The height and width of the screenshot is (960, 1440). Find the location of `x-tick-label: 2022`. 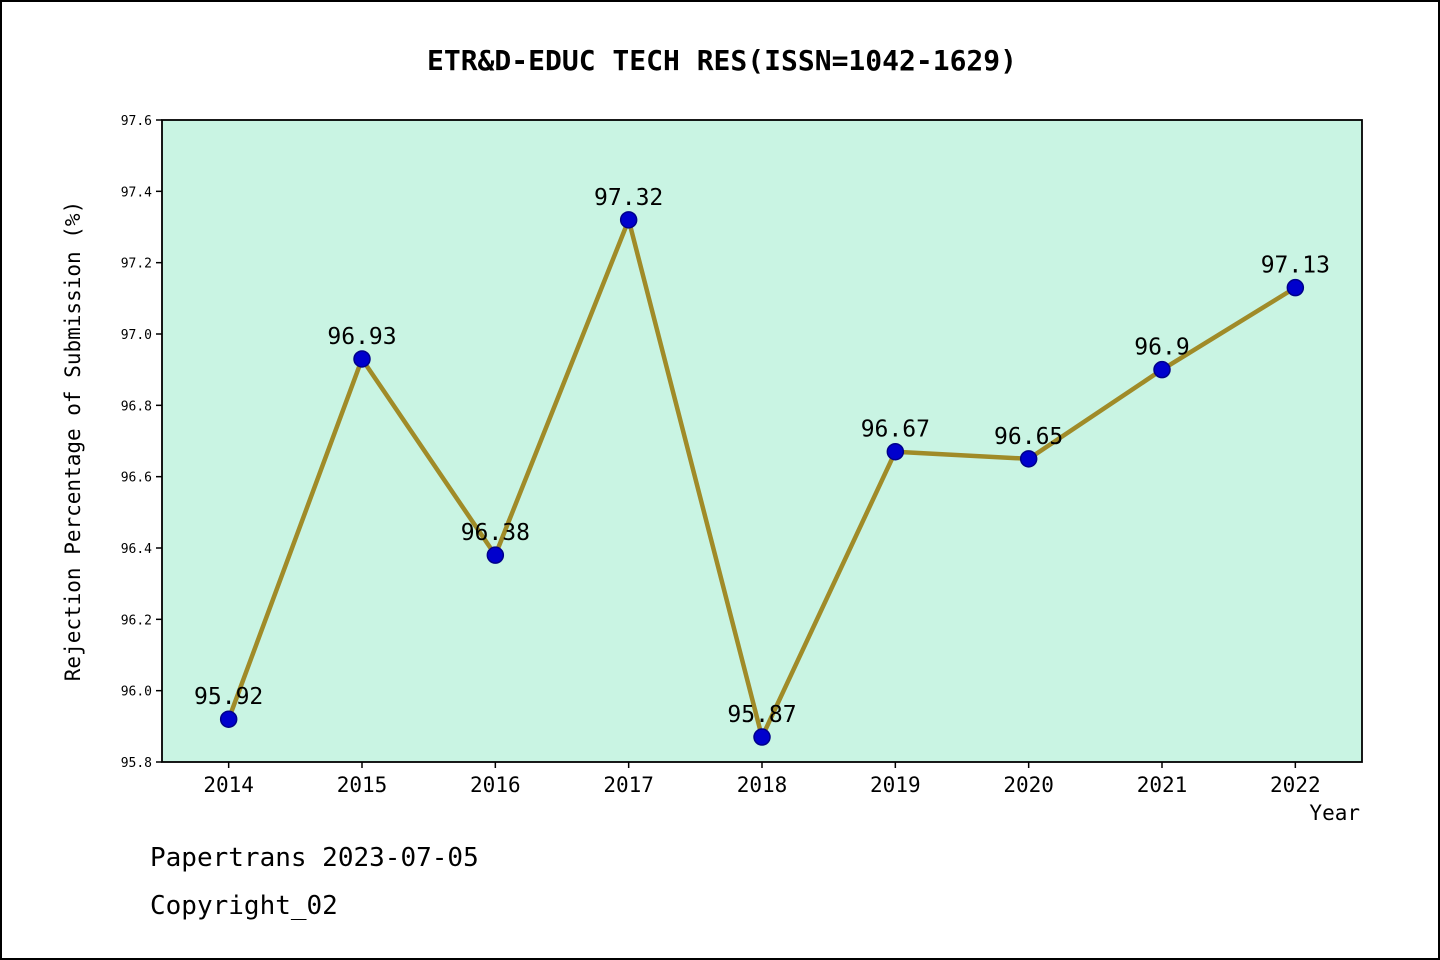

x-tick-label: 2022 is located at coordinates (1295, 785).